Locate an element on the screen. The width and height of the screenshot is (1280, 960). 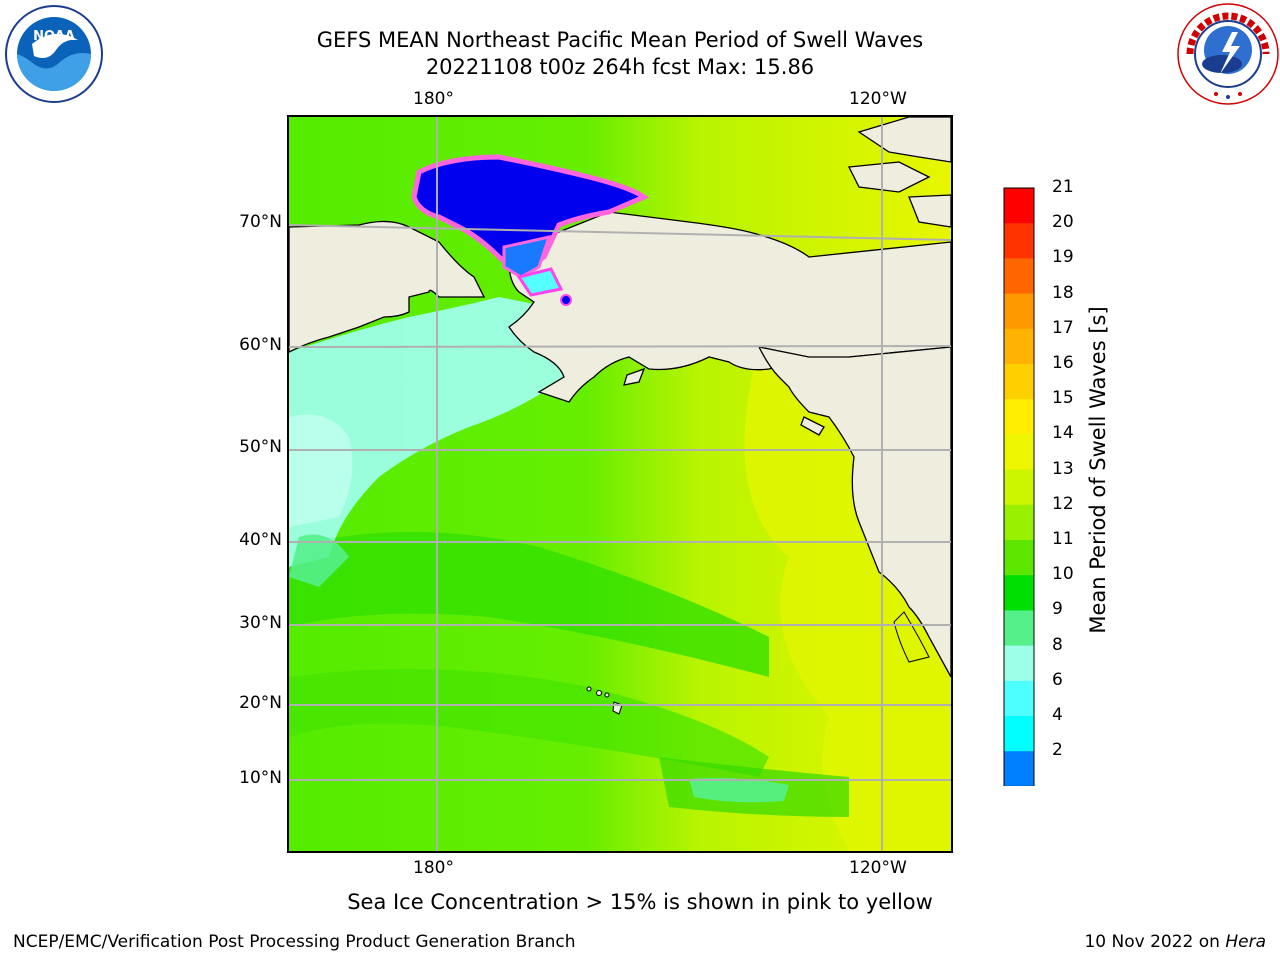
lon-label-top-180: 180° is located at coordinates (433, 99).